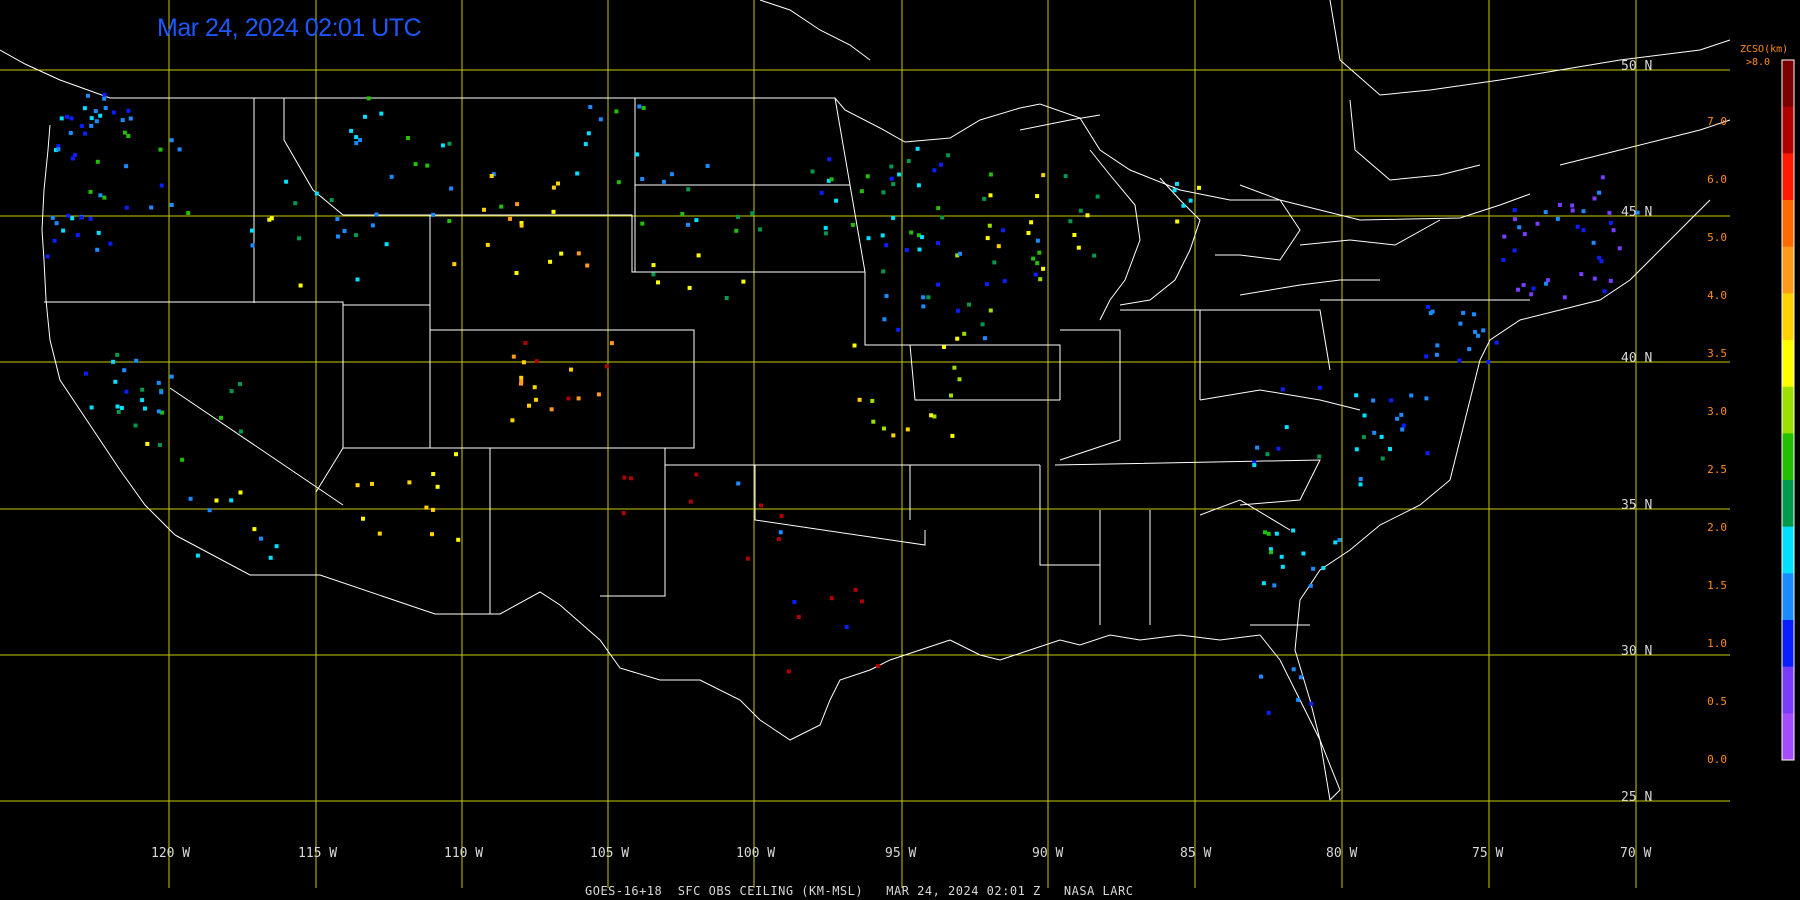 Image resolution: width=1800 pixels, height=900 pixels. What do you see at coordinates (1636, 853) in the screenshot?
I see `lon-label: 70 W` at bounding box center [1636, 853].